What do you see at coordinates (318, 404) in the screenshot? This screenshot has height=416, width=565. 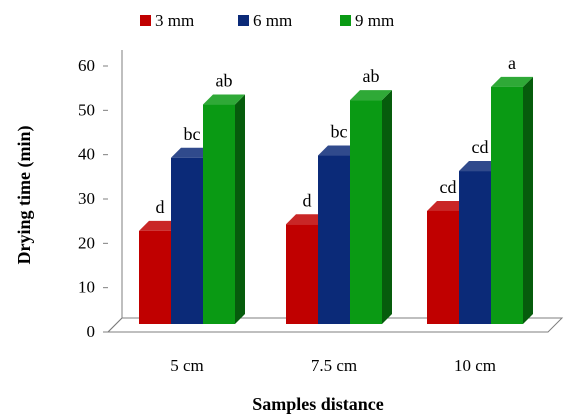 I see `x-axis-title: Samples distance` at bounding box center [318, 404].